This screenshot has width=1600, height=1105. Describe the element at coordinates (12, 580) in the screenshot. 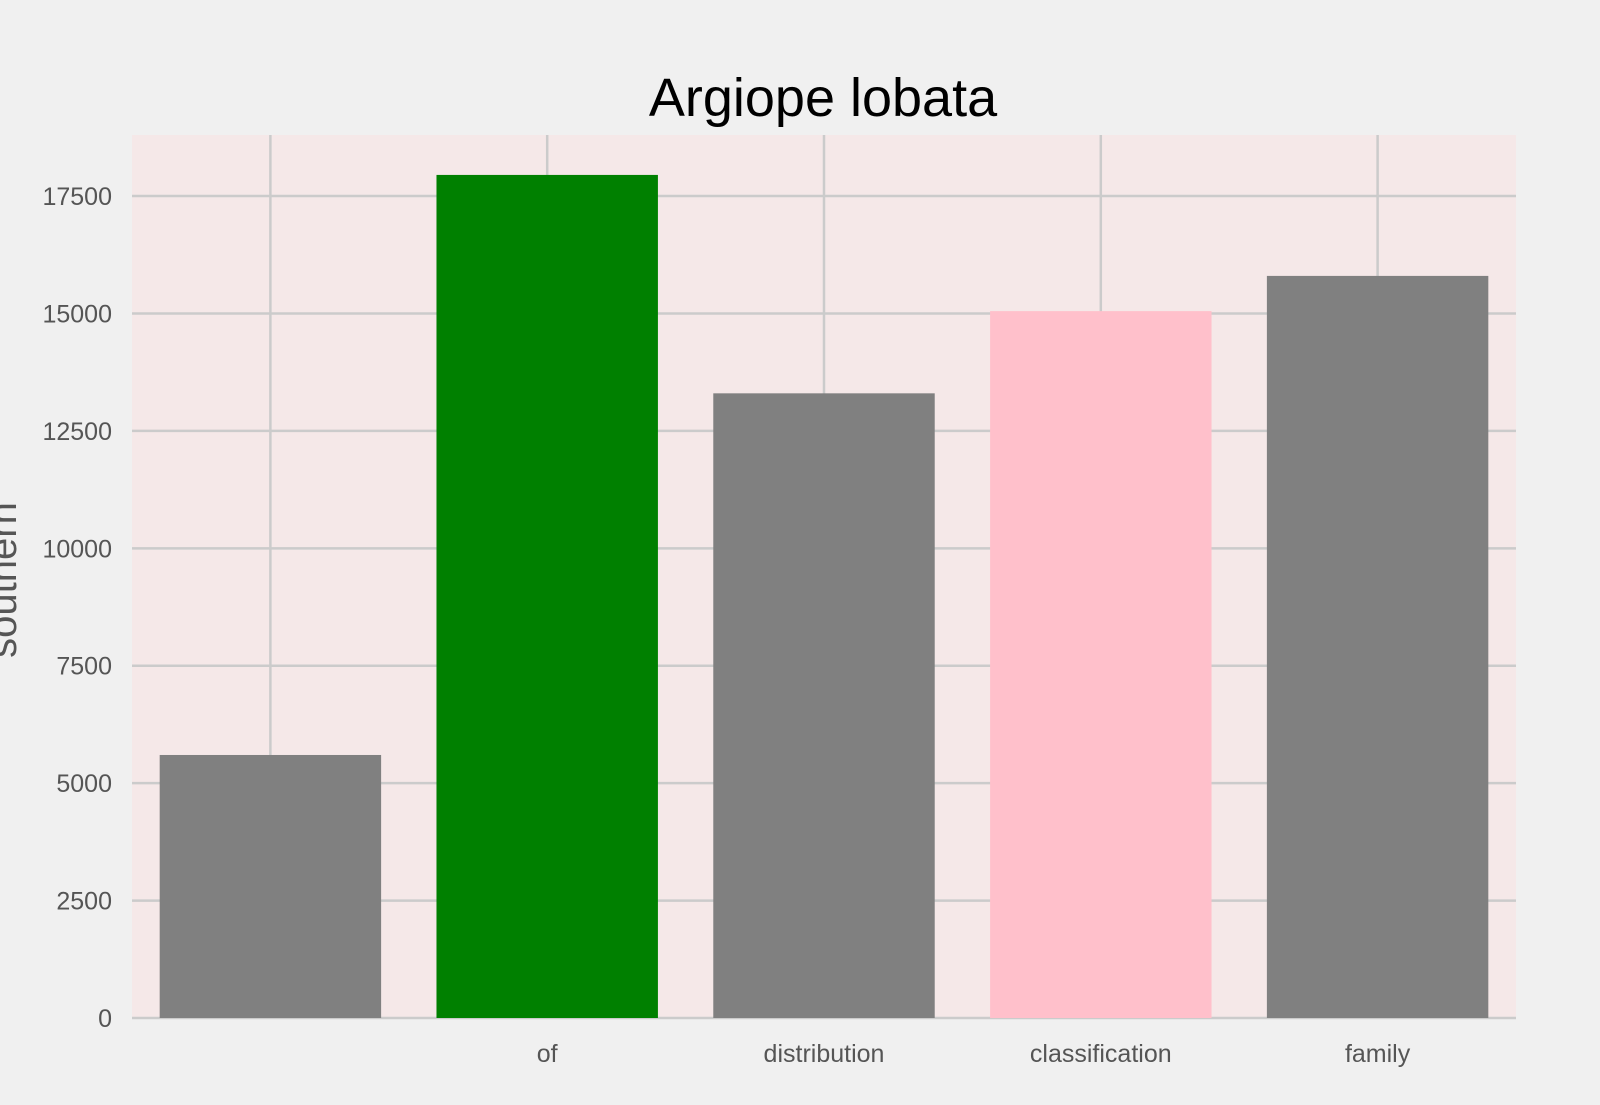

I see `y-axis-label: southern` at that location.